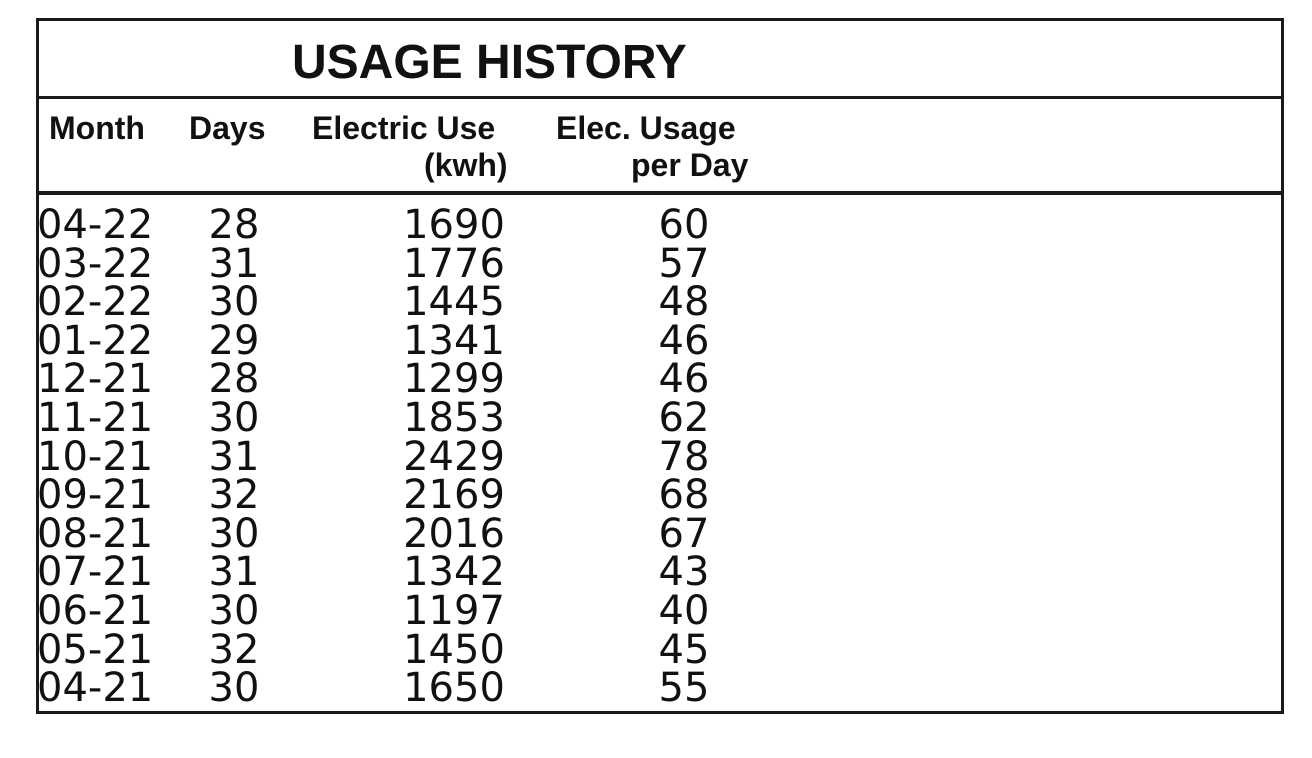 This screenshot has width=1312, height=758. Describe the element at coordinates (454, 572) in the screenshot. I see `cell-electric-use: 1342` at that location.